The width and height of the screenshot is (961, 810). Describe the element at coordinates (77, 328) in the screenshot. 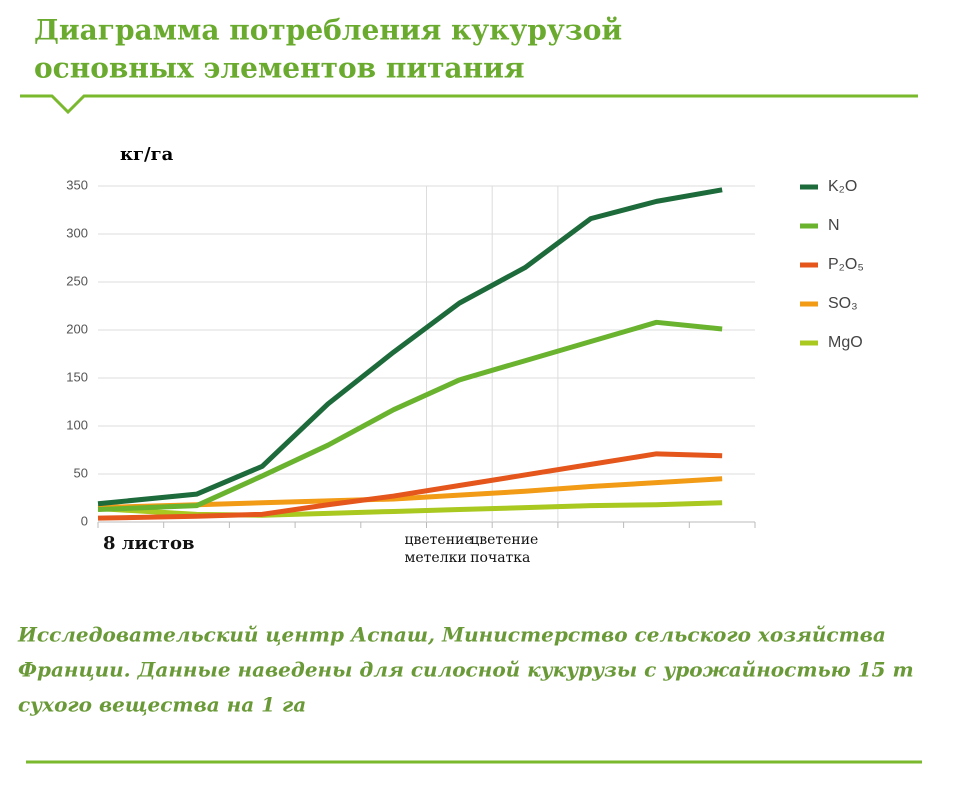

I see `y-tick-label: 200` at that location.